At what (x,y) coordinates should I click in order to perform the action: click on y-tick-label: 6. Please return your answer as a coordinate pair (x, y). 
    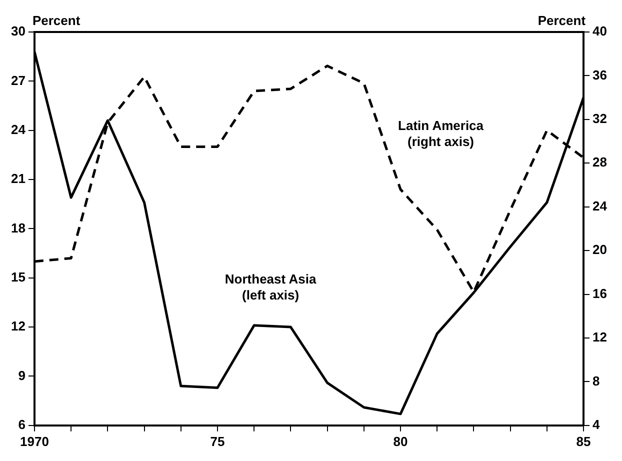
    Looking at the image, I should click on (22, 424).